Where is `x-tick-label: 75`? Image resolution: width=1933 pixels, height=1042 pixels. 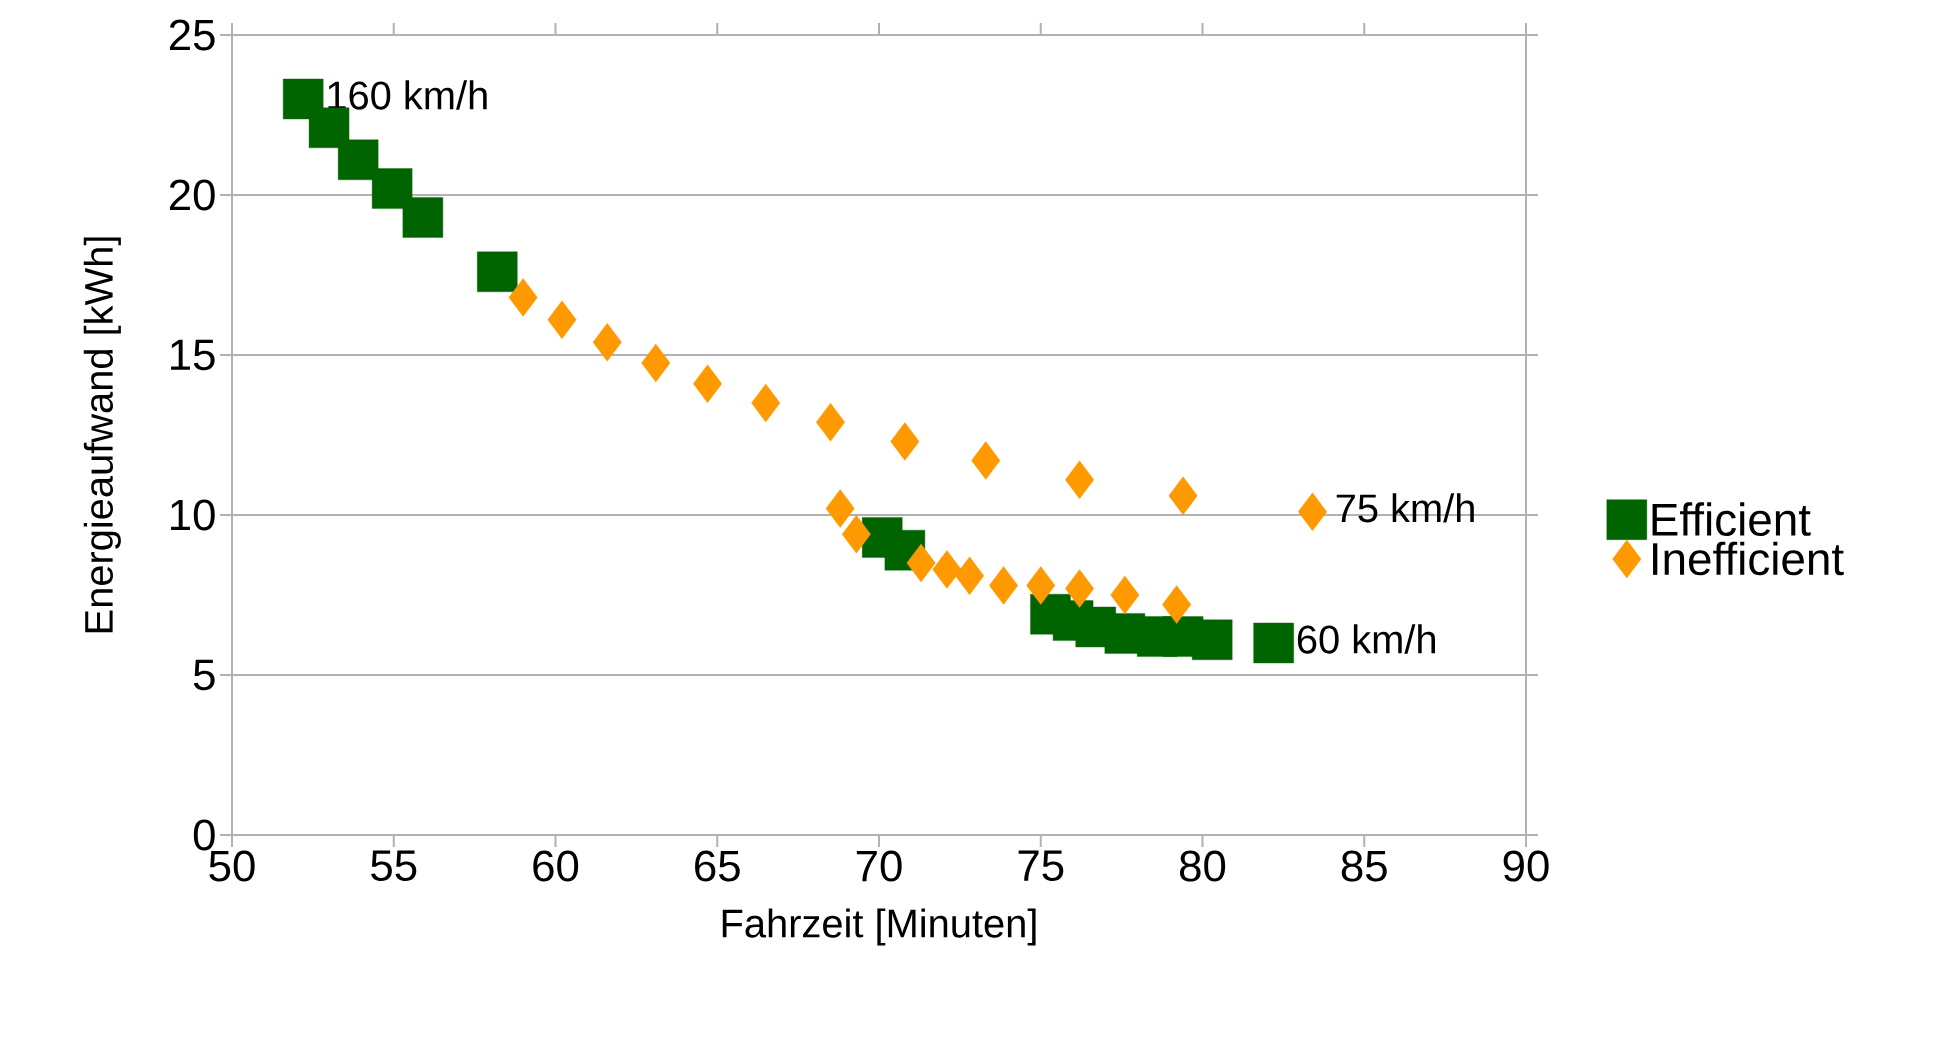 x-tick-label: 75 is located at coordinates (1041, 866).